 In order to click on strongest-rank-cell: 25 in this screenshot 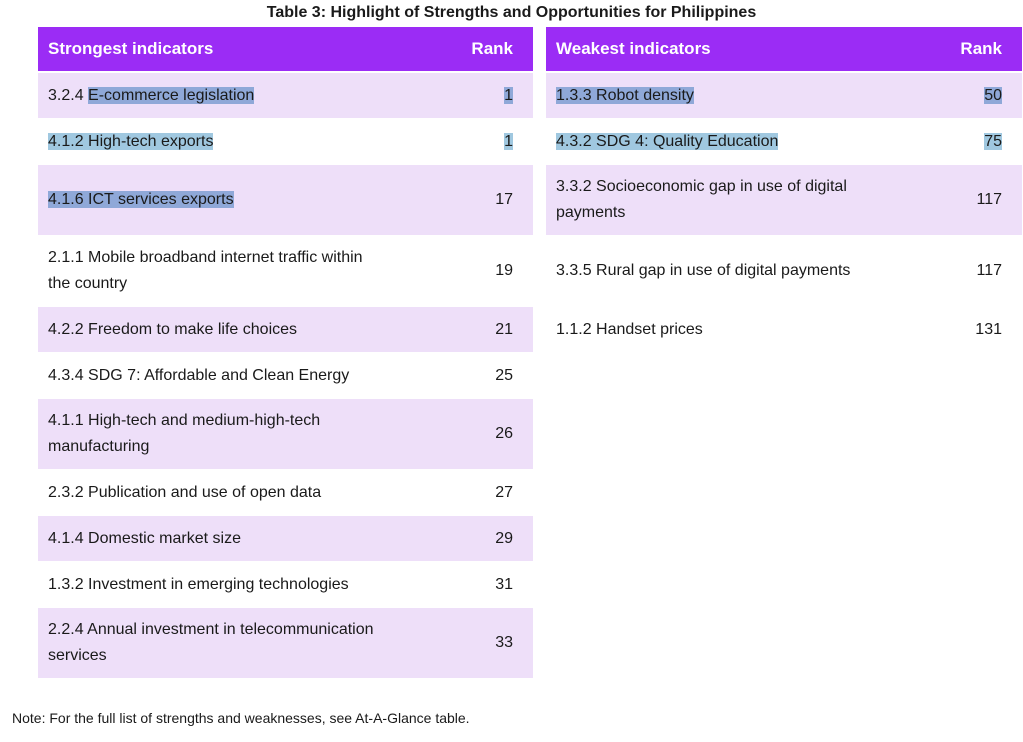, I will do `click(465, 376)`.